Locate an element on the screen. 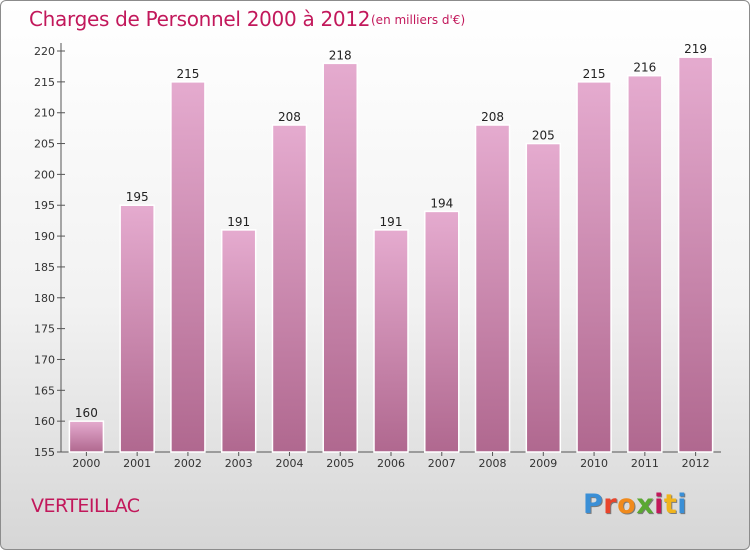 Image resolution: width=750 pixels, height=550 pixels. x-tick-label: 2001 is located at coordinates (137, 463).